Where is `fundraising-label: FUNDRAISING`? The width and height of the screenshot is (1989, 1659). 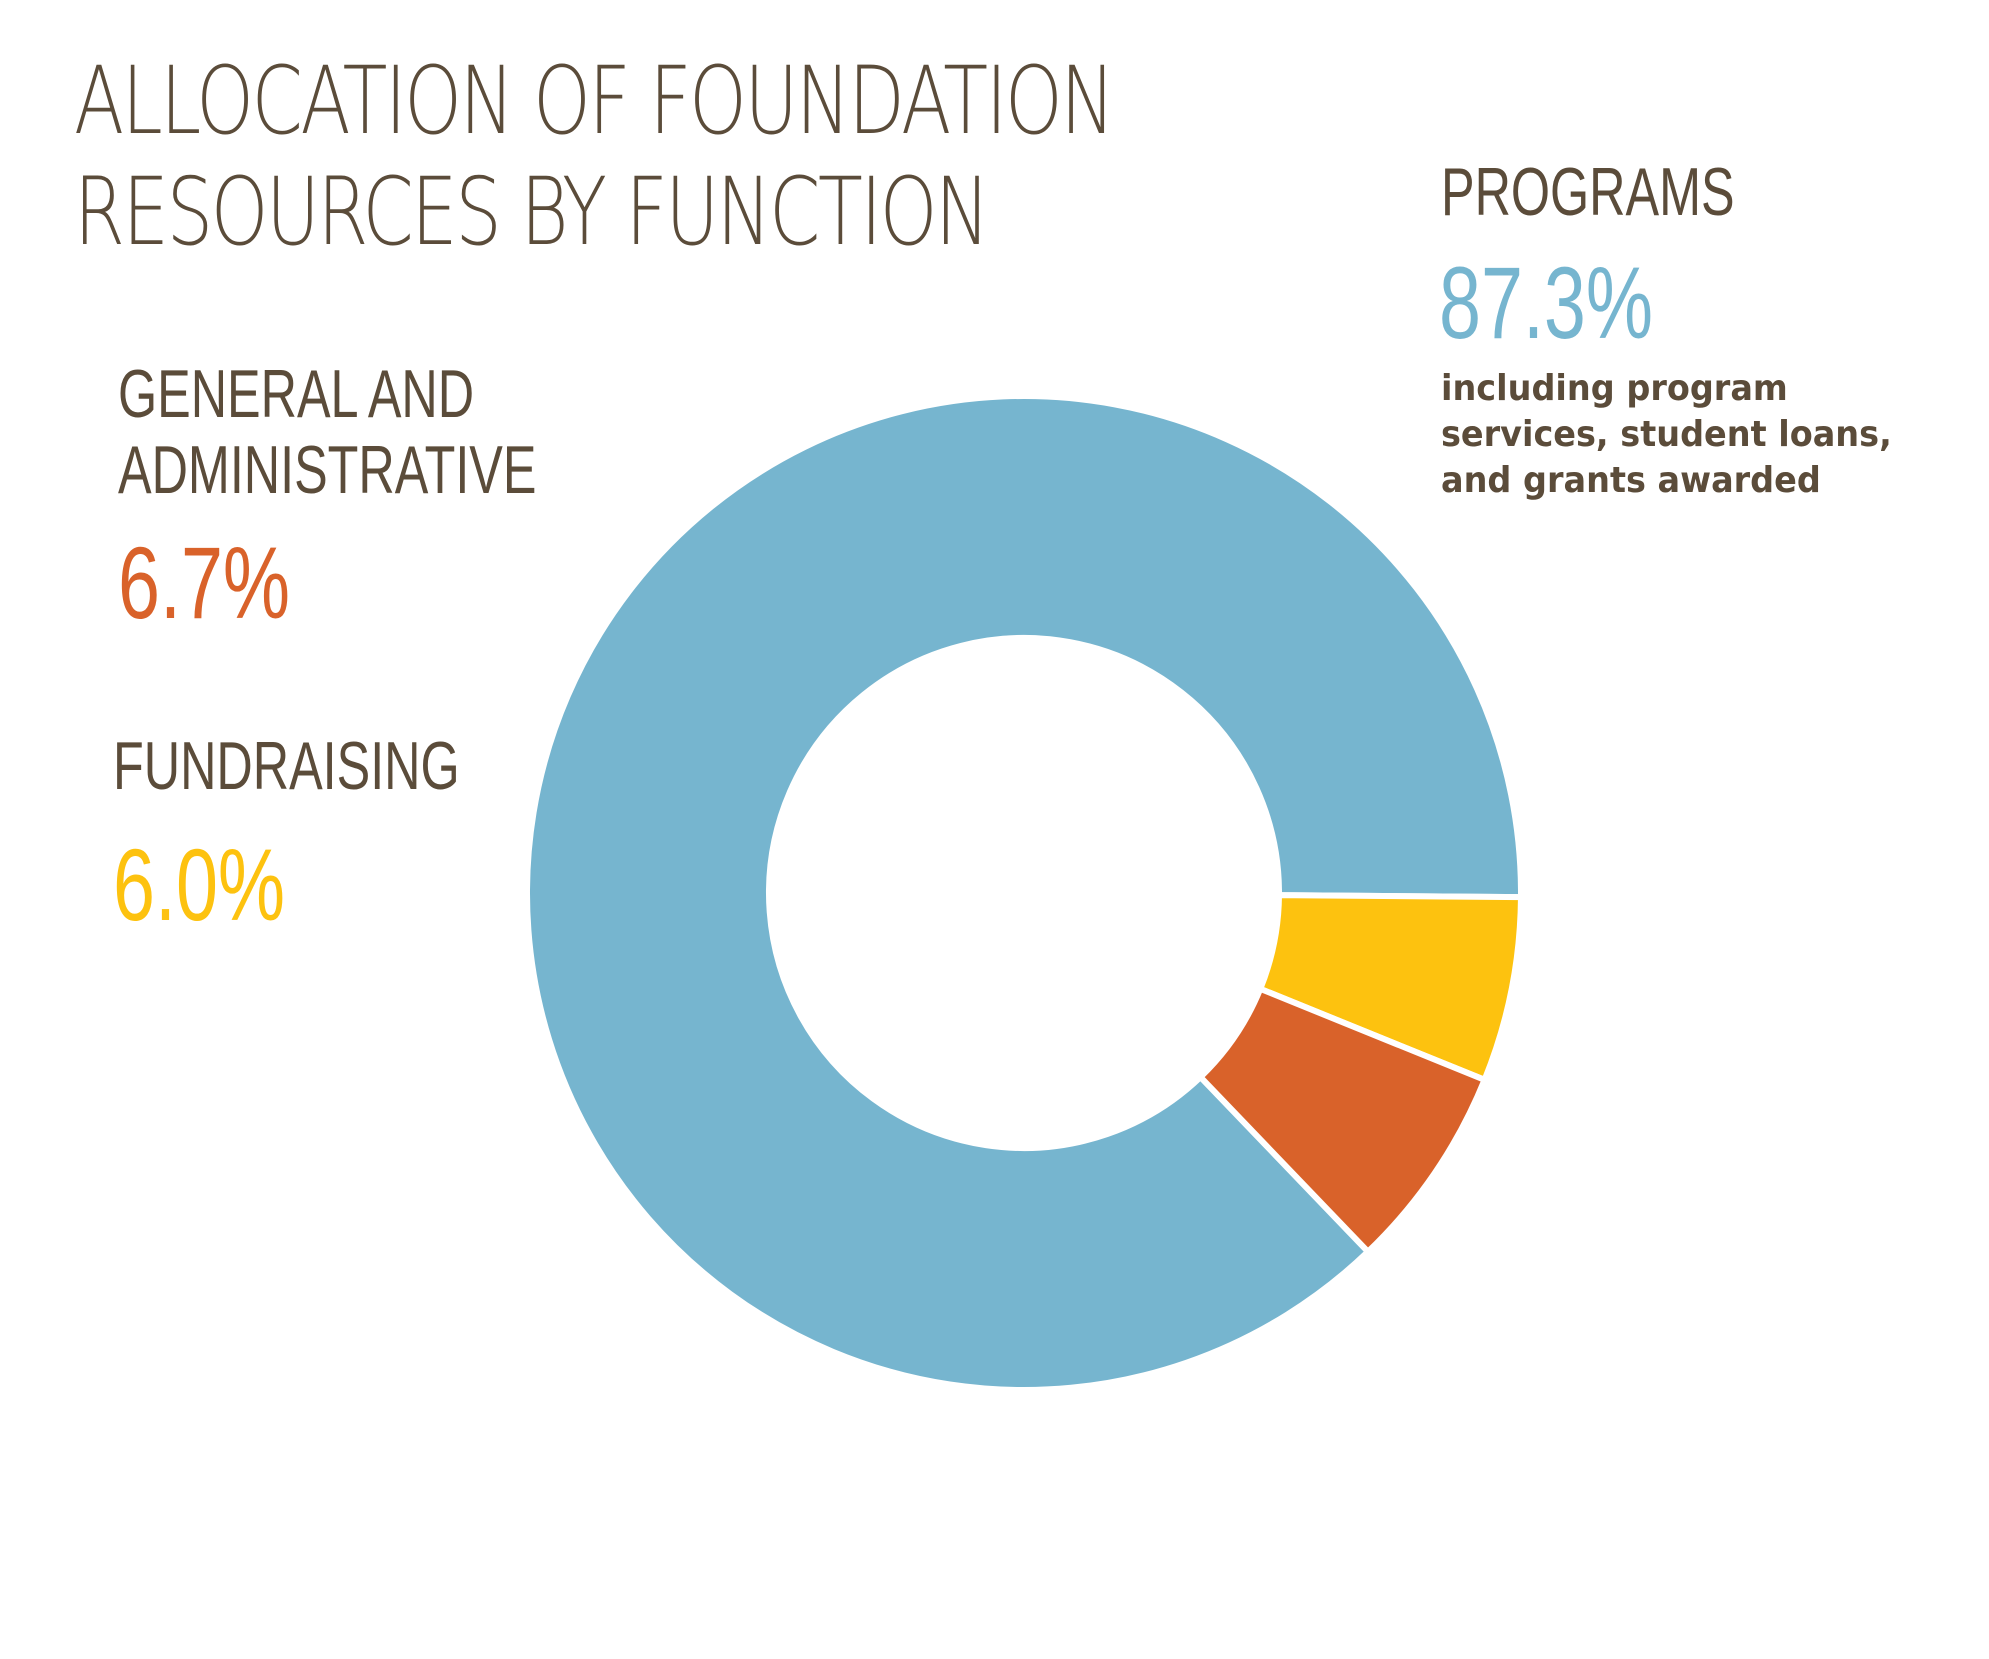
fundraising-label: FUNDRAISING is located at coordinates (286, 766).